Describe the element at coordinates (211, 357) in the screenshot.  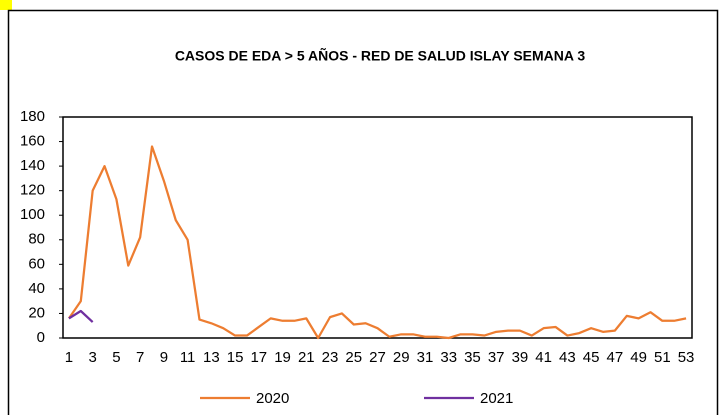
I see `x-tick-label: 13` at that location.